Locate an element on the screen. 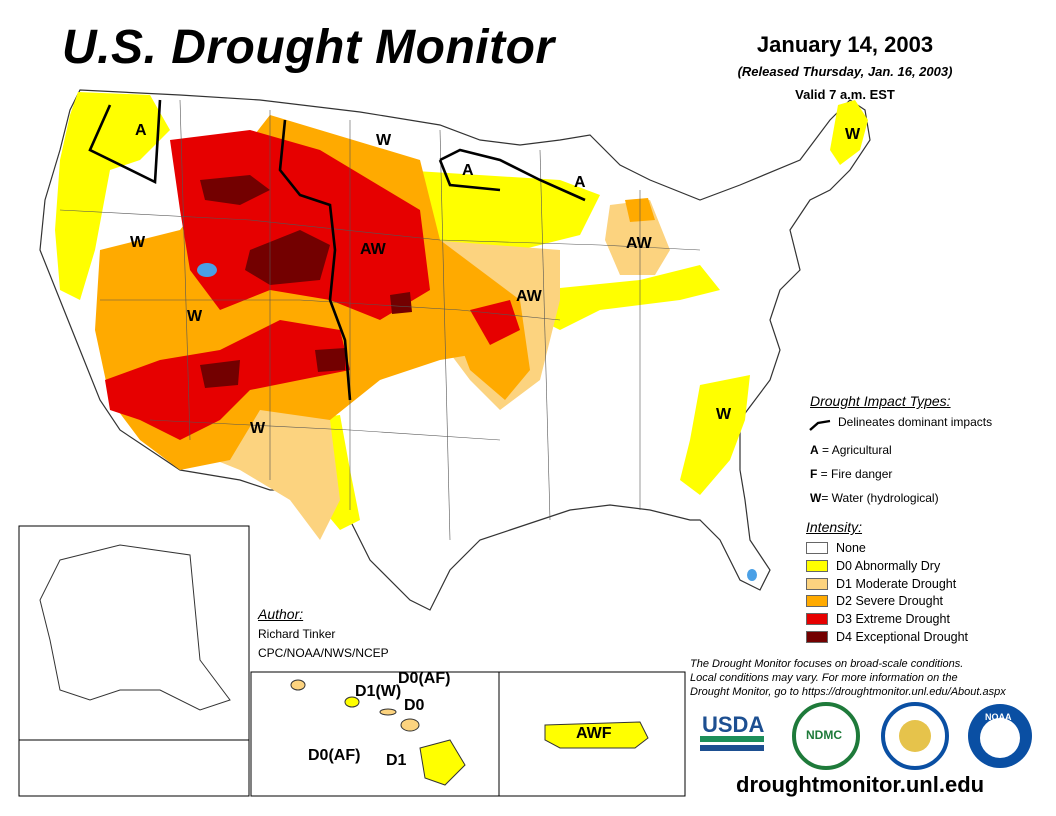 Image resolution: width=1056 pixels, height=816 pixels. ndmc-logo is located at coordinates (826, 736).